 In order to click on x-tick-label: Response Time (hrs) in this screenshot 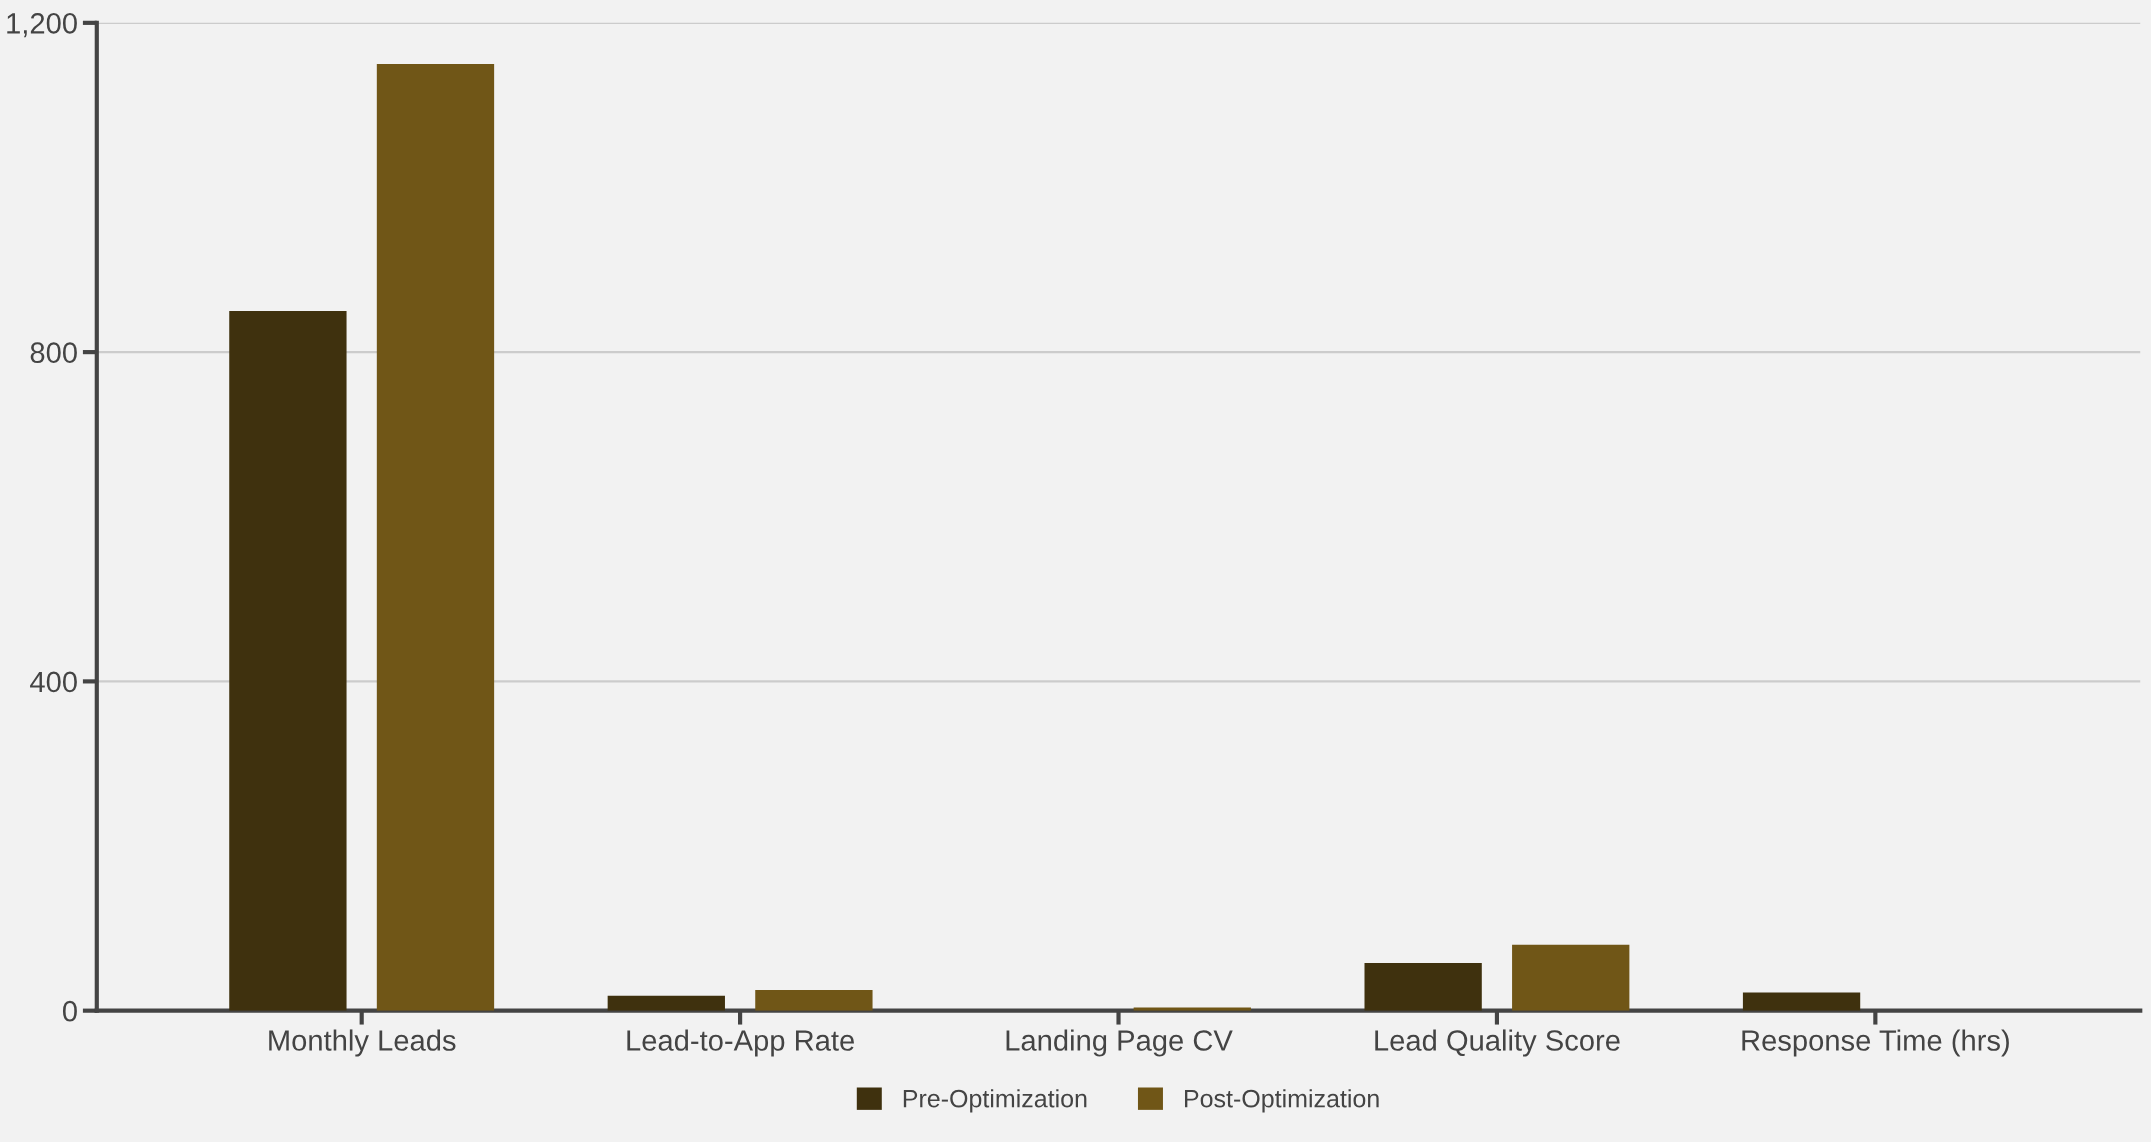, I will do `click(1875, 1043)`.